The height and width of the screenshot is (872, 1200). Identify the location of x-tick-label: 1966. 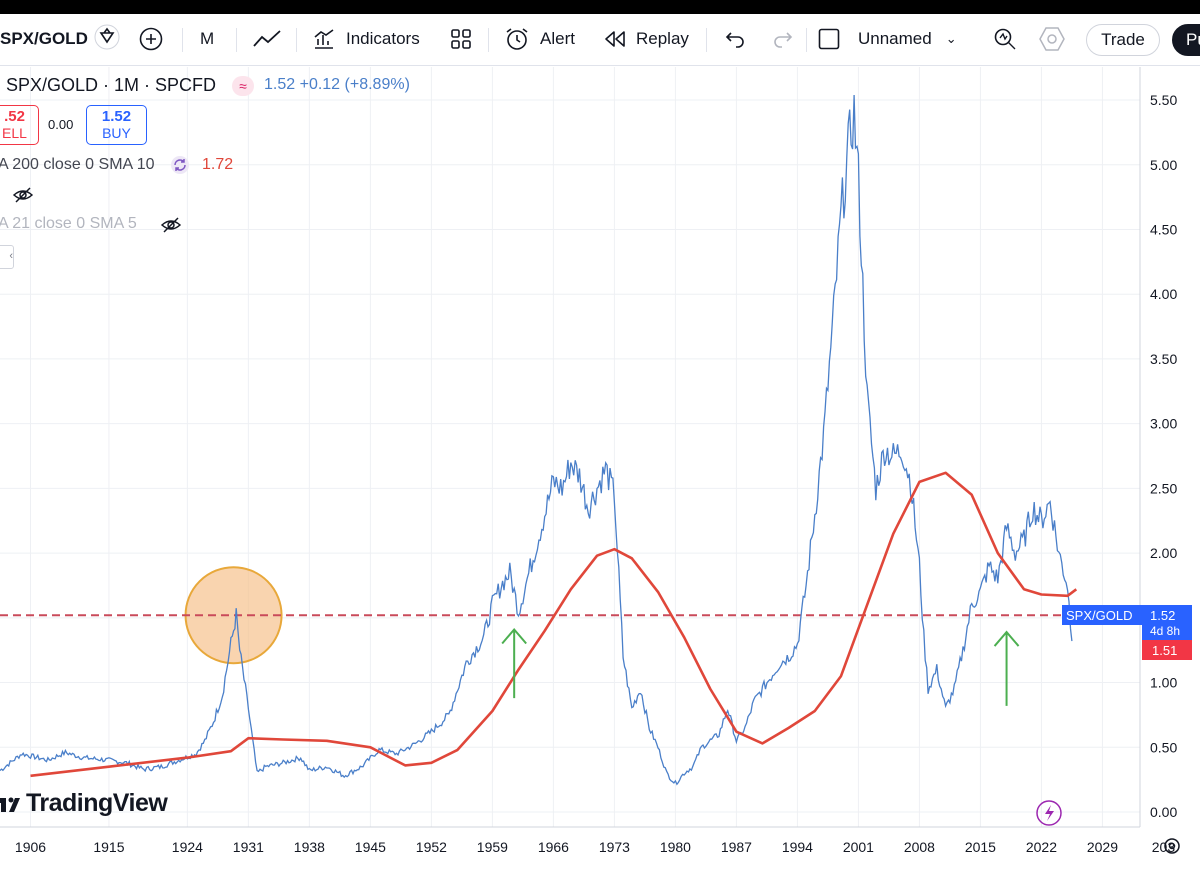
(553, 847).